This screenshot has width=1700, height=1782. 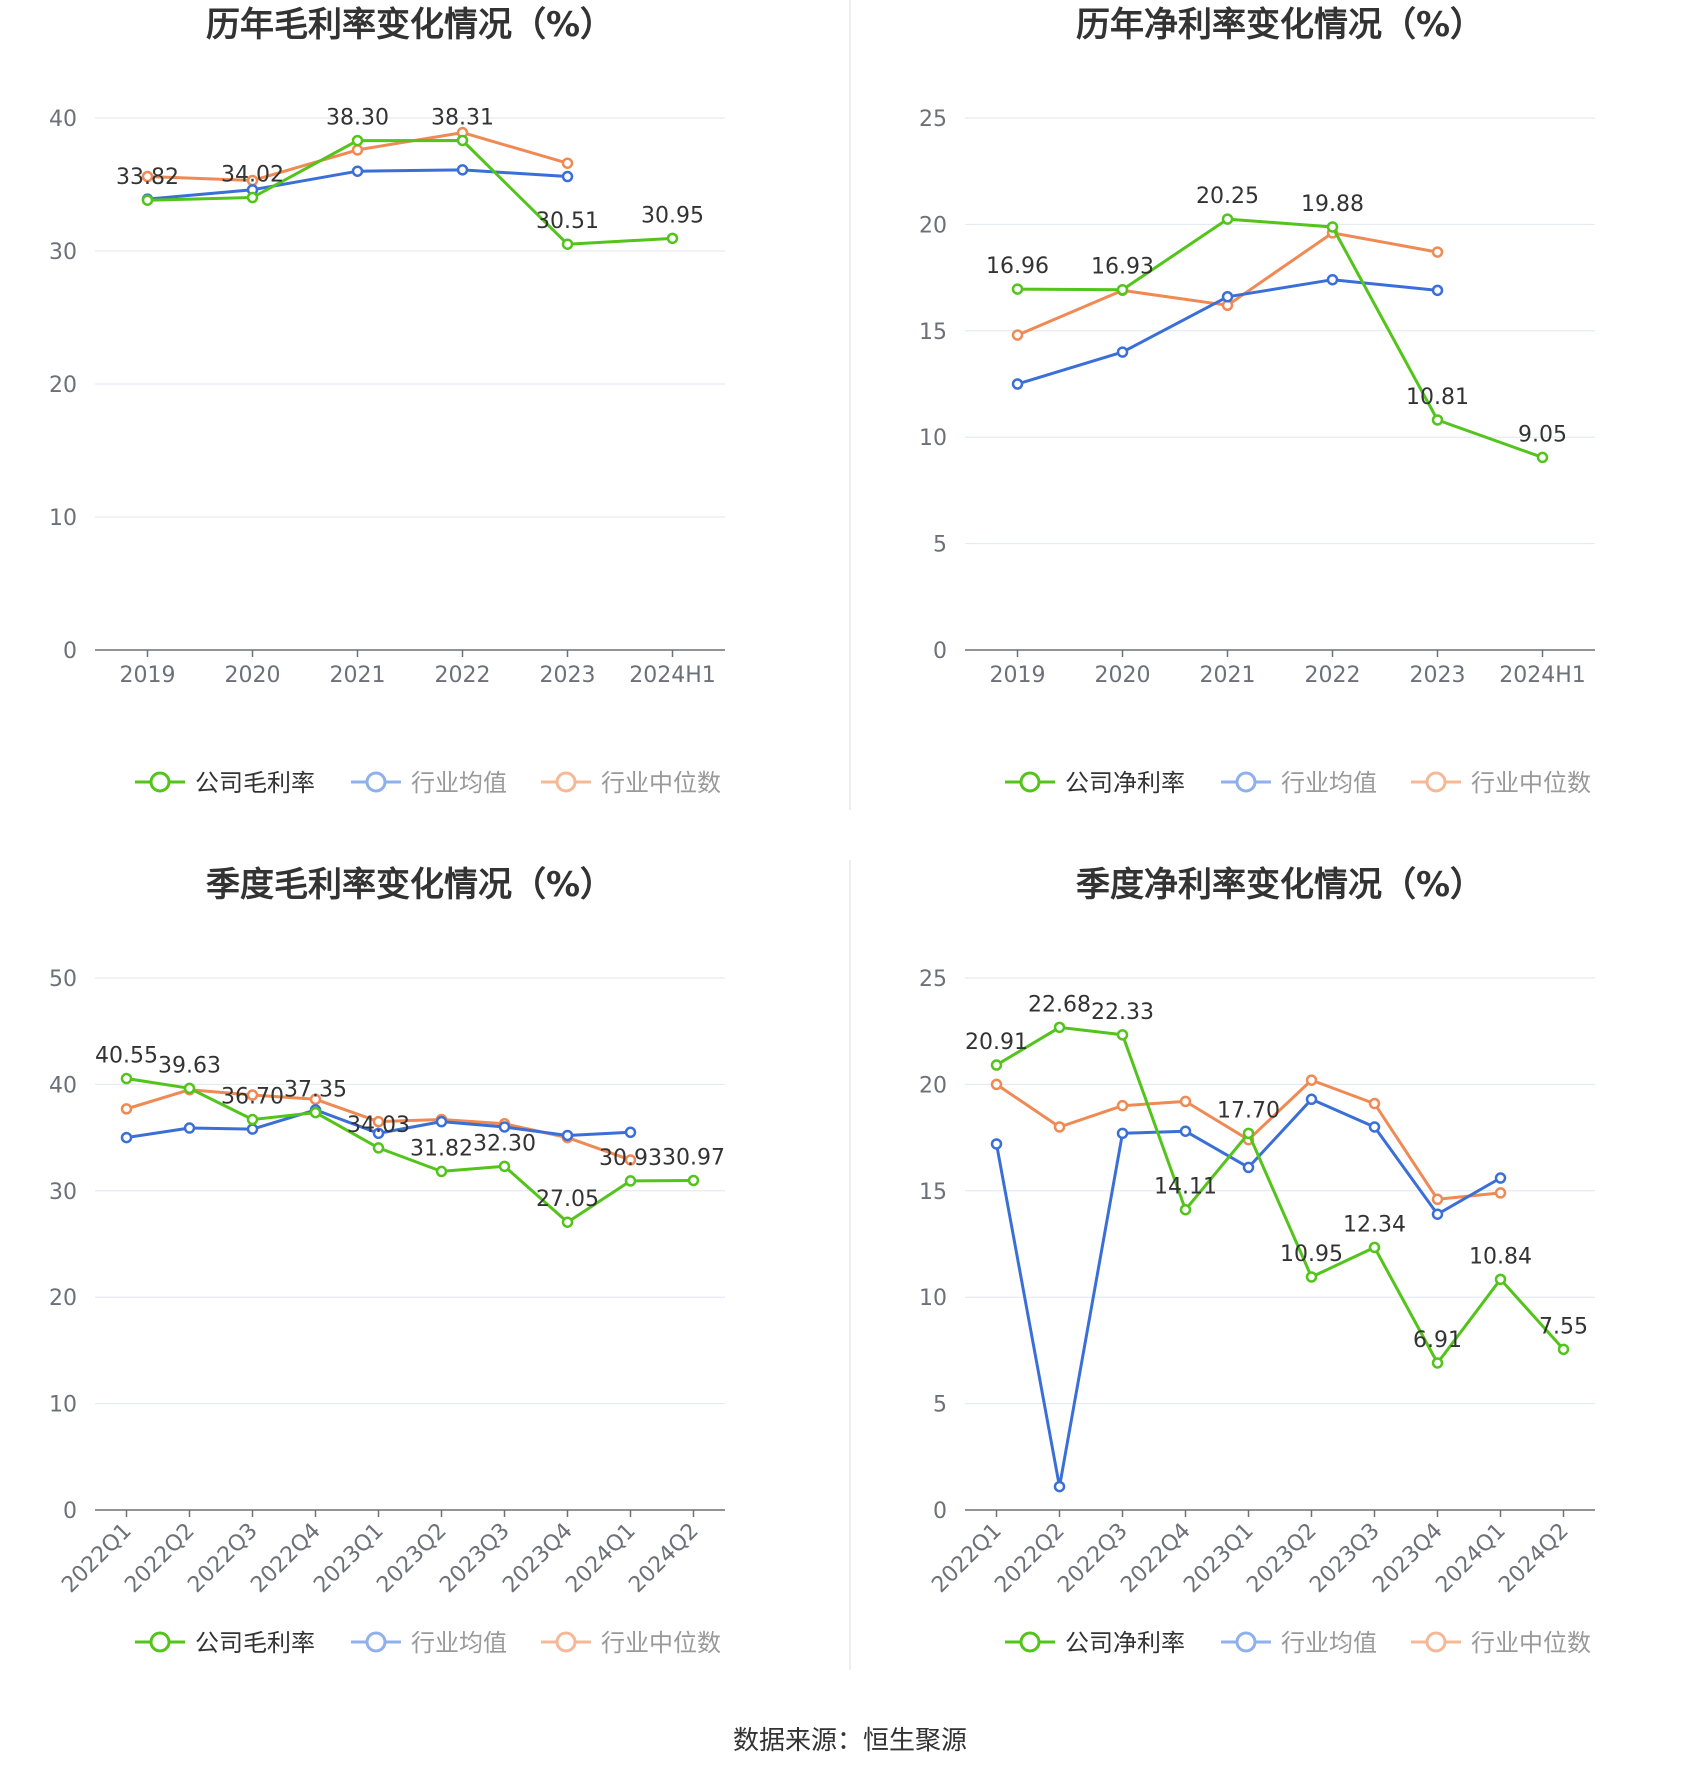 I want to click on legend-item: 公司毛利率, so click(x=255, y=783).